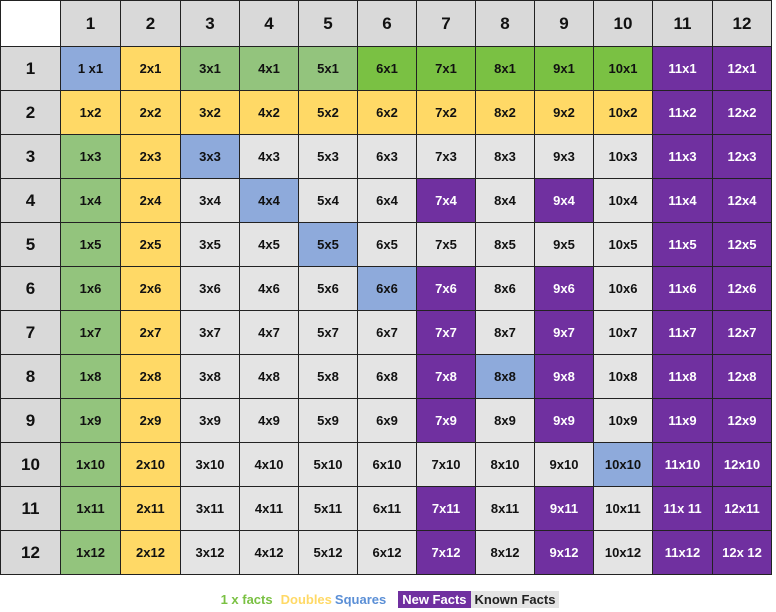  I want to click on fact-cell: 11x4, so click(682, 200).